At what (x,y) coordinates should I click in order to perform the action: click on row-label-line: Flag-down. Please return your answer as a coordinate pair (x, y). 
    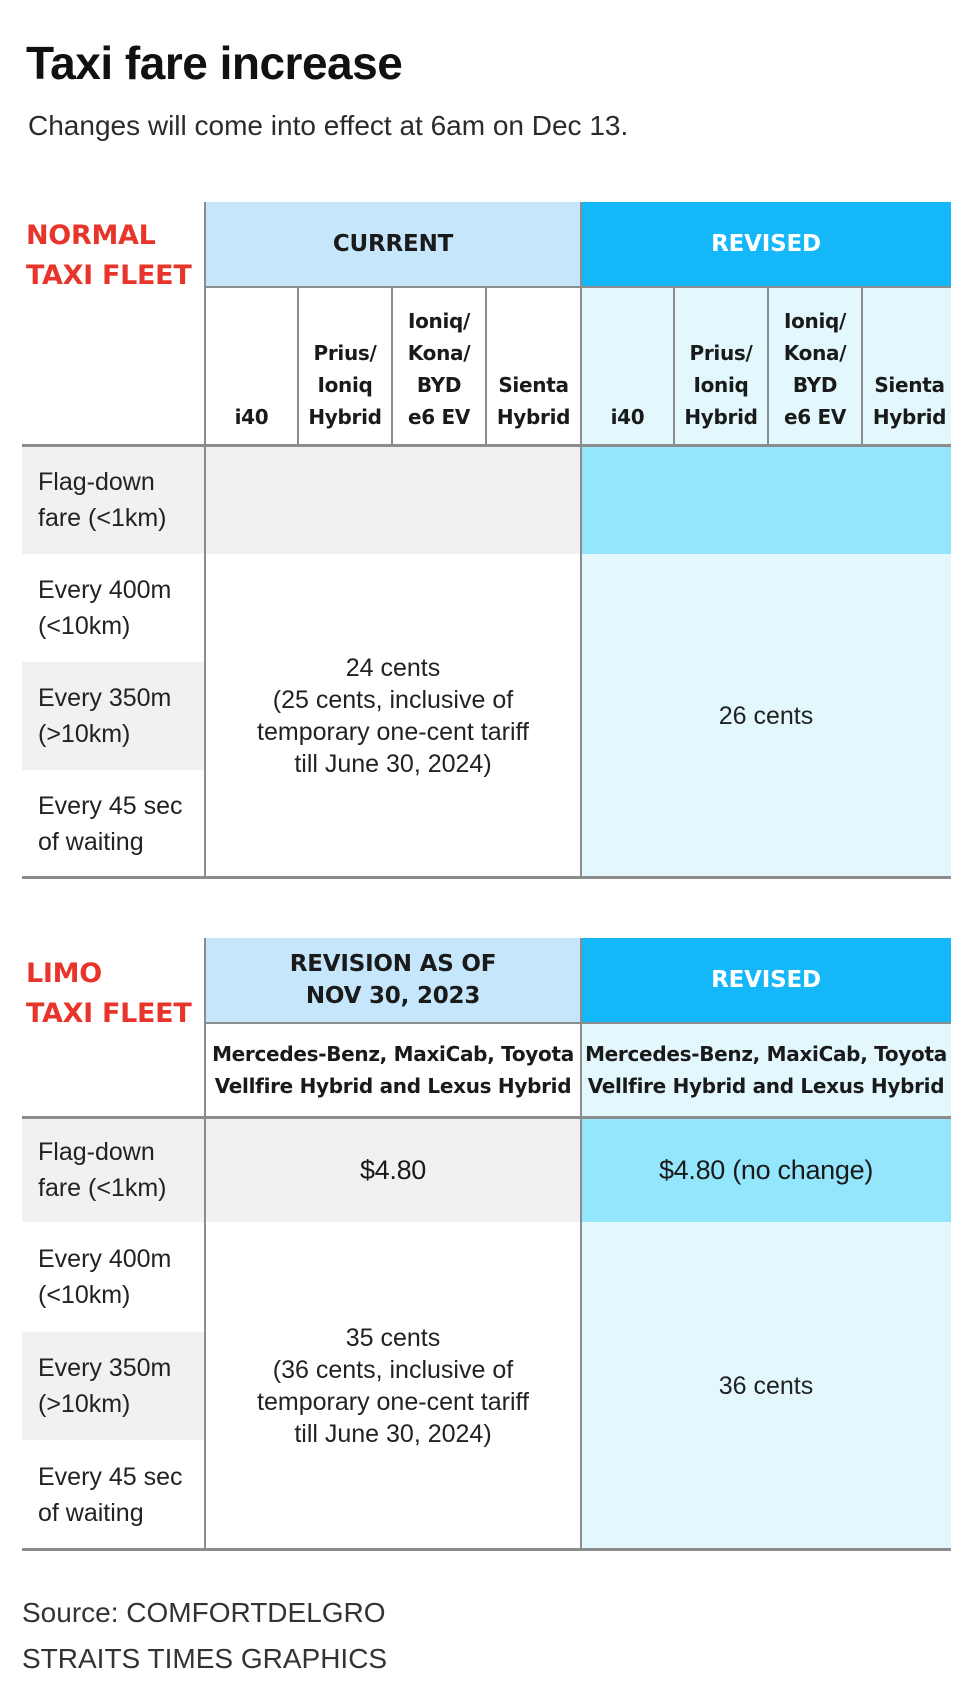
    Looking at the image, I should click on (96, 1152).